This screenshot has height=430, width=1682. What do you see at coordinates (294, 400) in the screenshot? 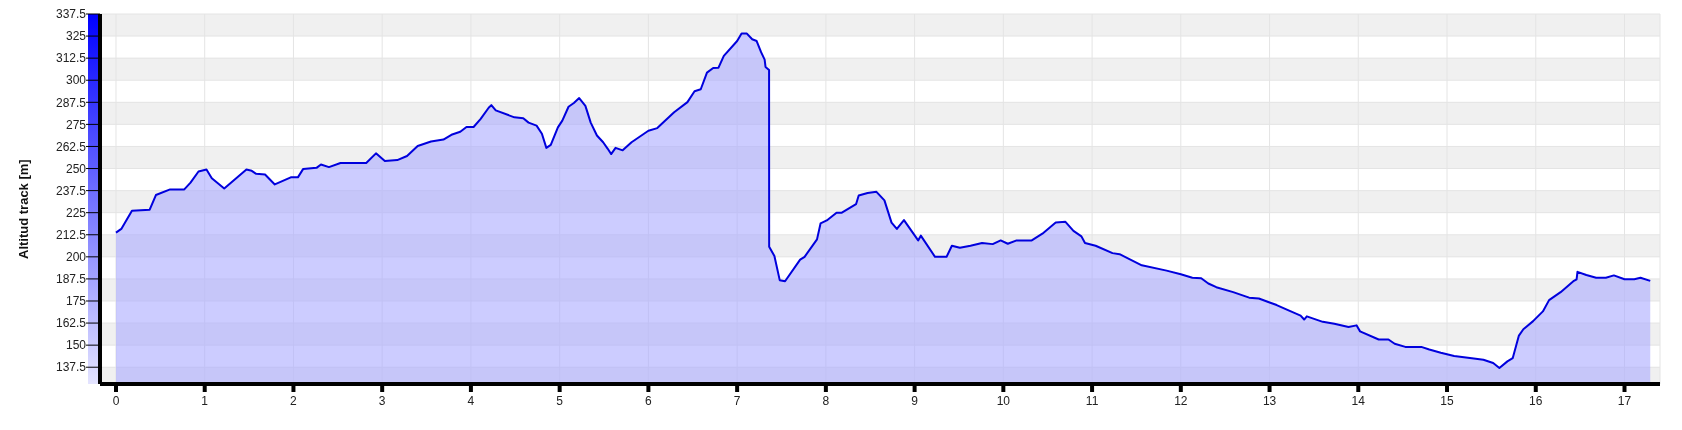
I see `x-tick-label: 2` at bounding box center [294, 400].